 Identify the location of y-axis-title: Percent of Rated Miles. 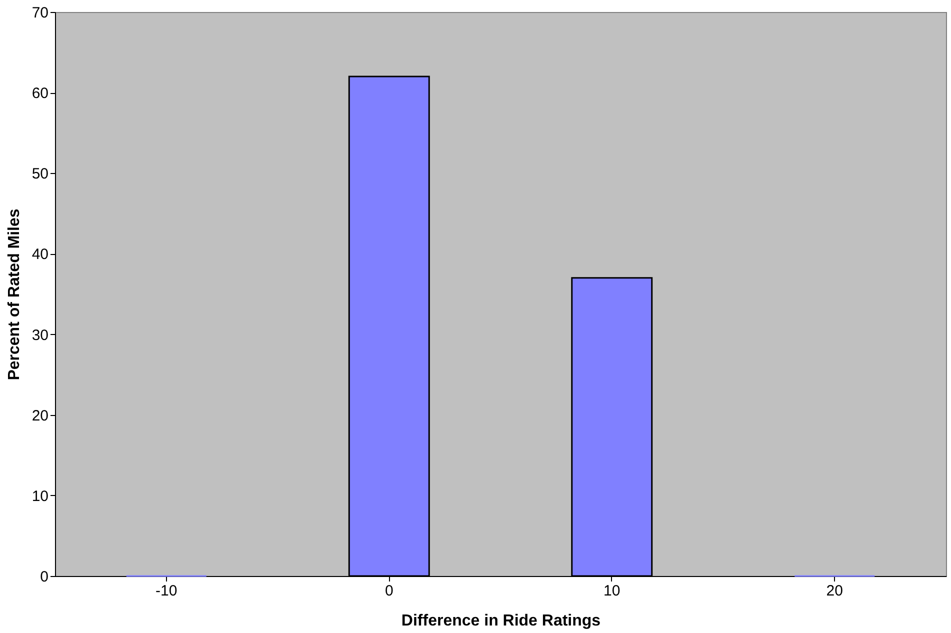
(14, 294).